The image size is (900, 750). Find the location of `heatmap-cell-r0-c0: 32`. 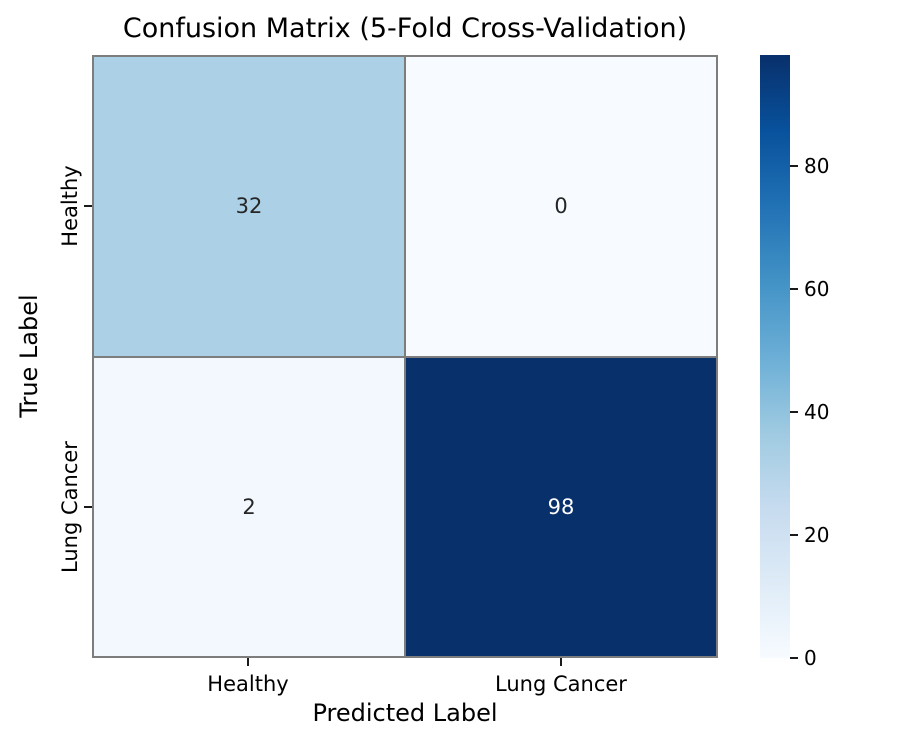

heatmap-cell-r0-c0: 32 is located at coordinates (249, 206).